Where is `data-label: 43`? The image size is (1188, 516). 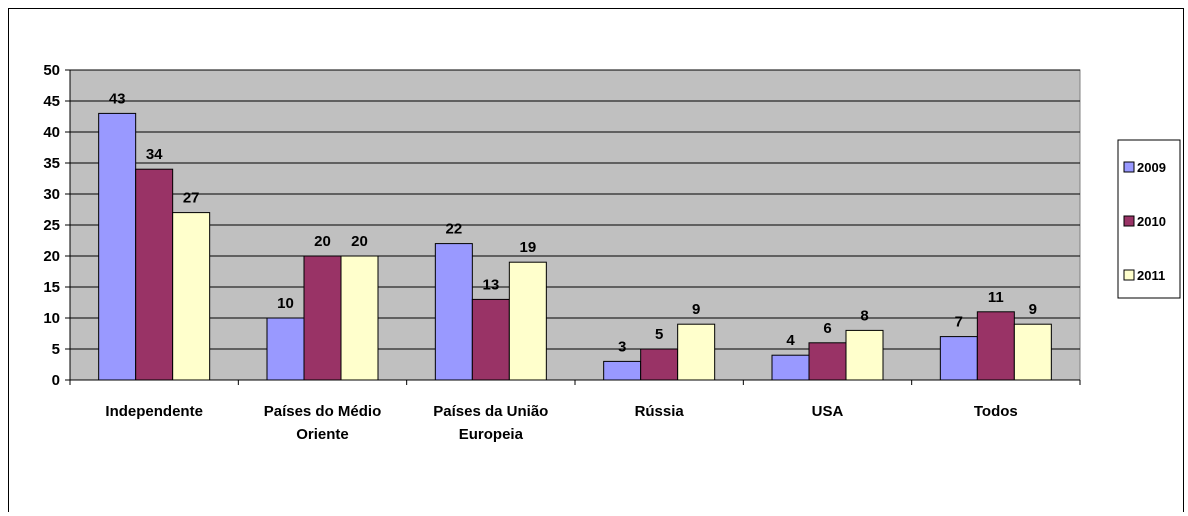 data-label: 43 is located at coordinates (117, 98).